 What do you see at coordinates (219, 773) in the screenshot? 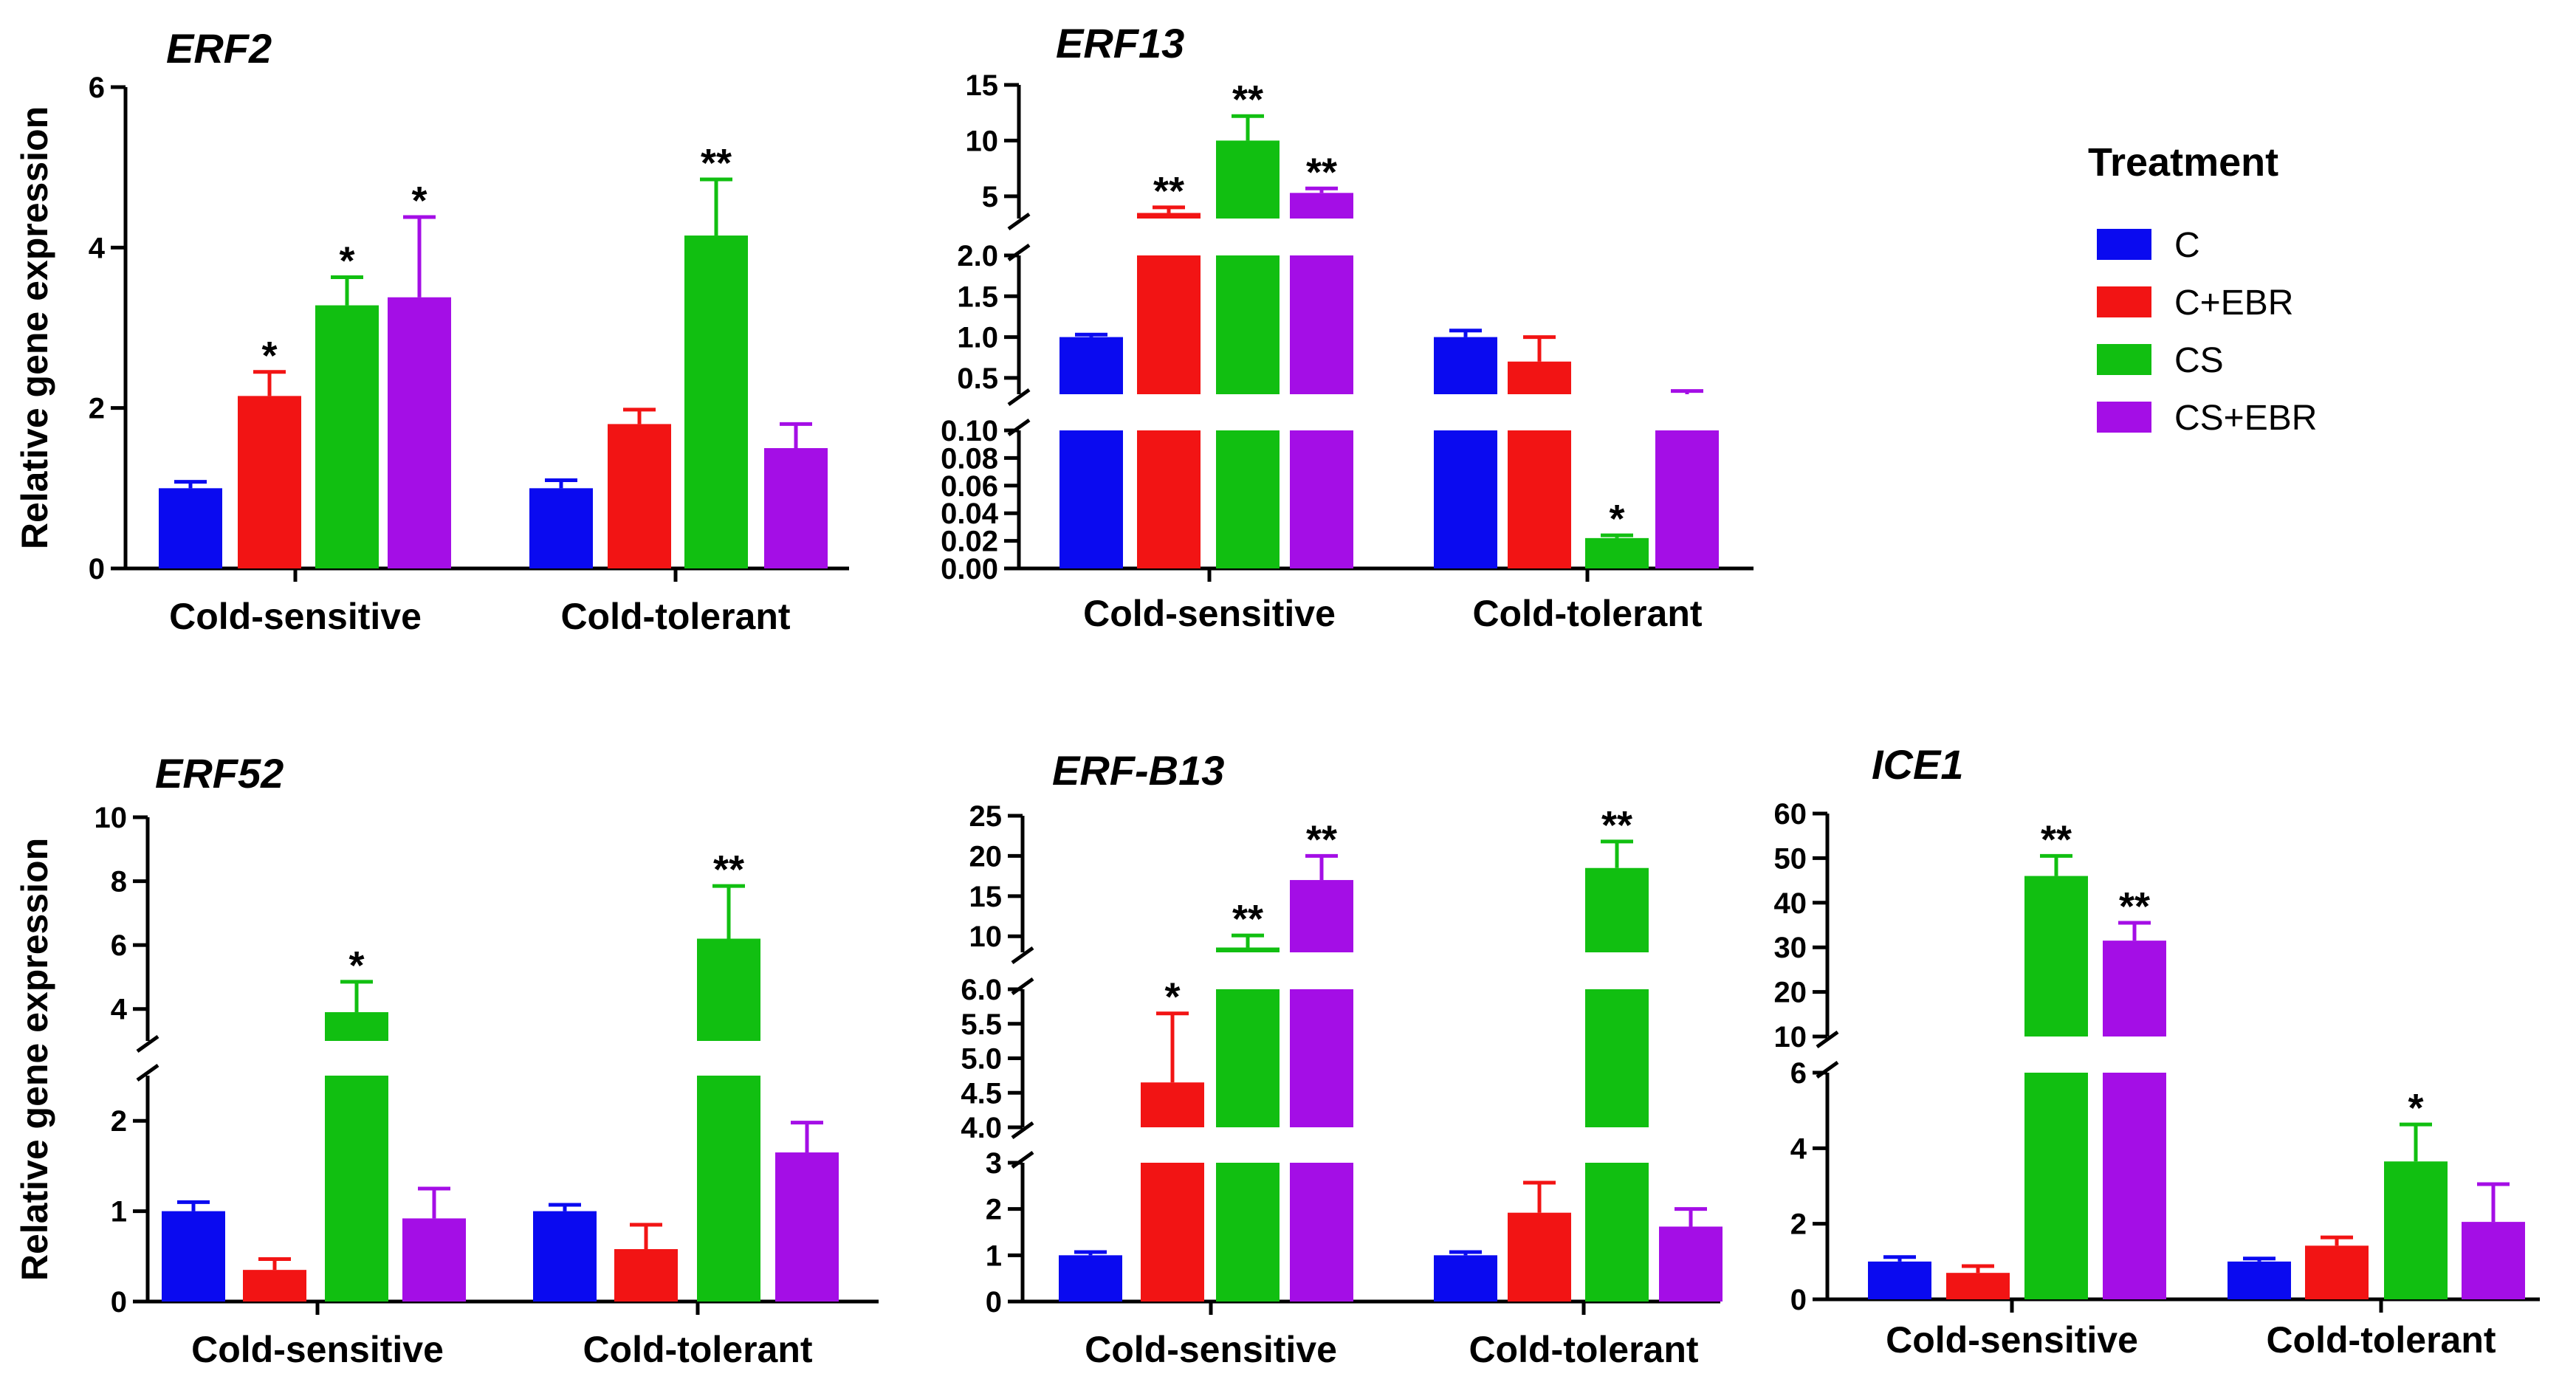
I see `chart-title: ERF52` at bounding box center [219, 773].